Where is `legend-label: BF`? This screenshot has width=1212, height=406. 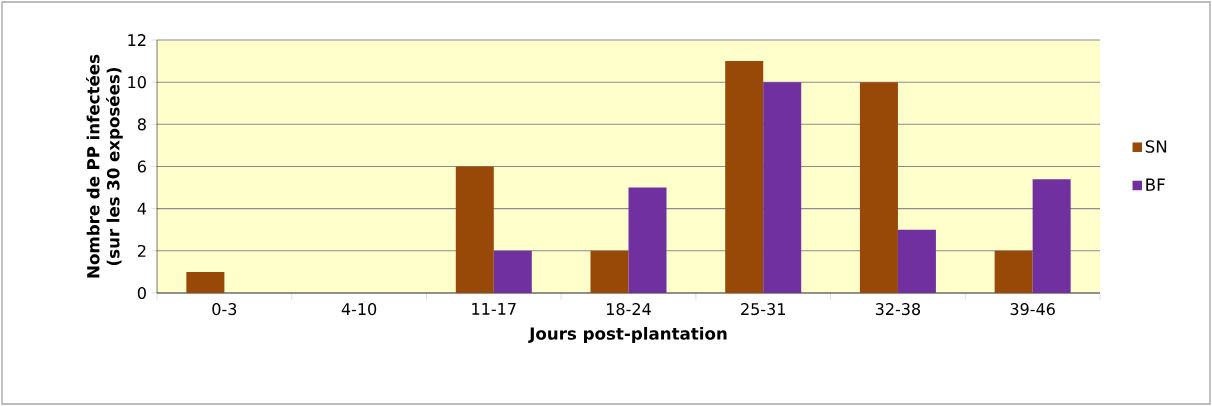 legend-label: BF is located at coordinates (1155, 184).